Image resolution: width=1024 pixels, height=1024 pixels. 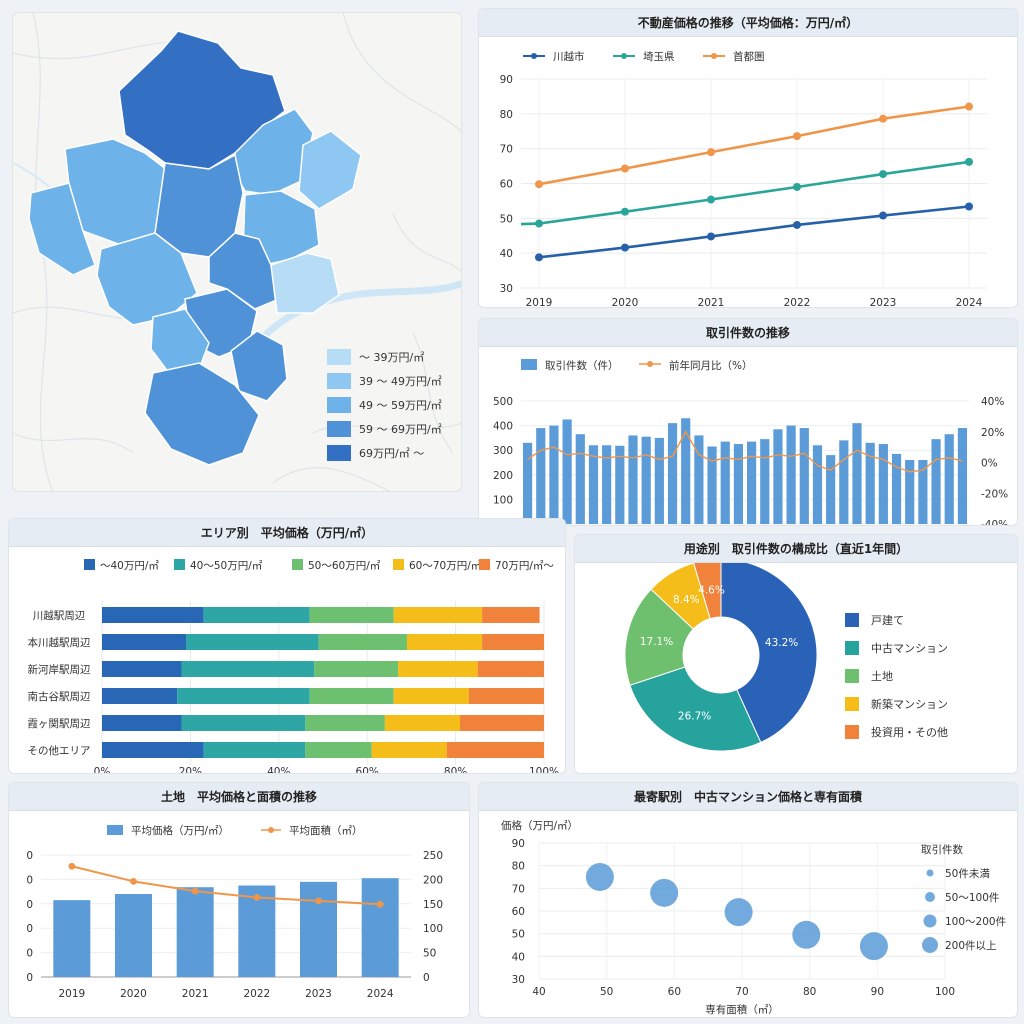 What do you see at coordinates (518, 957) in the screenshot?
I see `condo-y-tick-40: 40` at bounding box center [518, 957].